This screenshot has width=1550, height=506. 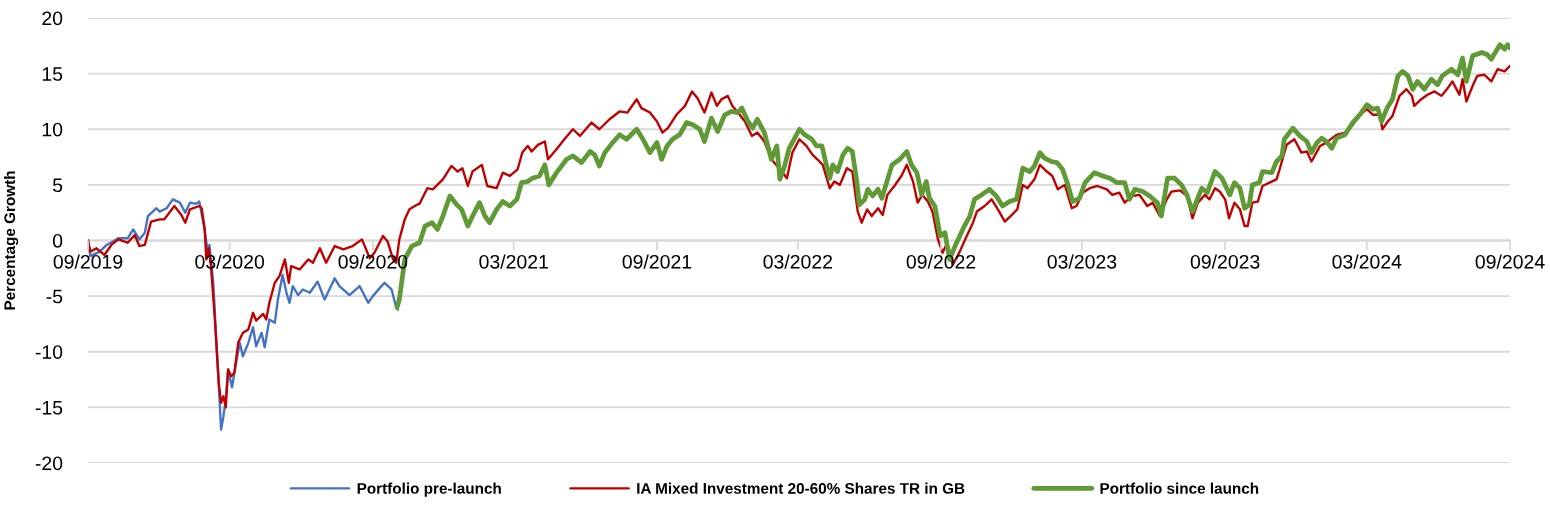 What do you see at coordinates (57, 185) in the screenshot?
I see `y-tick-label: 5` at bounding box center [57, 185].